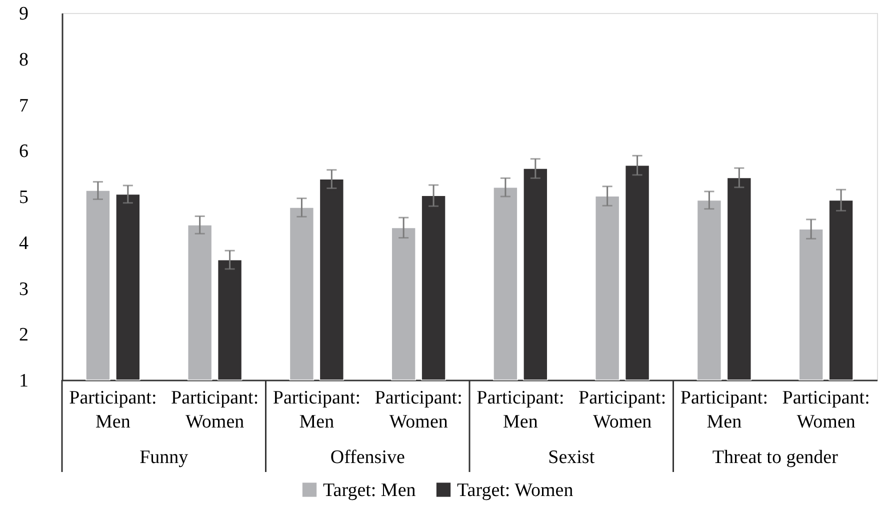  Describe the element at coordinates (23, 381) in the screenshot. I see `y-tick-label: 1` at that location.